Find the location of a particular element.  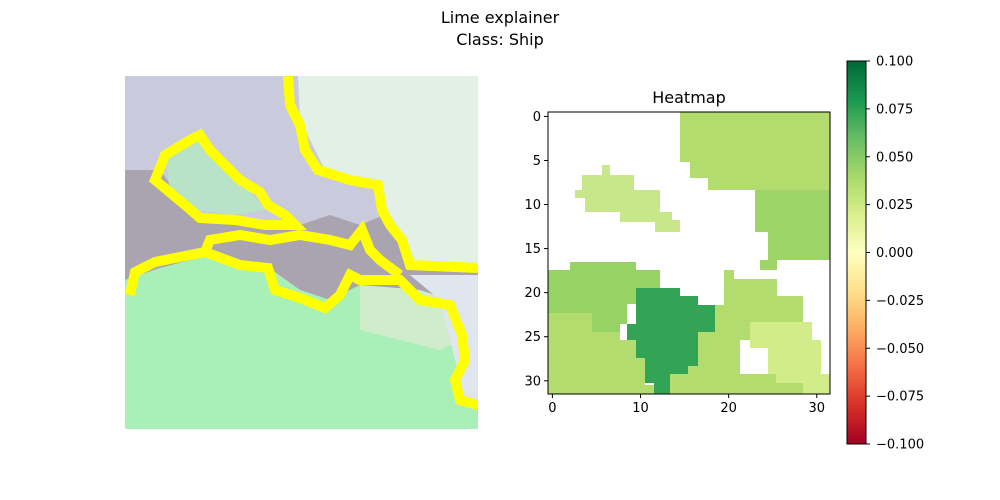

boundary-rock-inner is located at coordinates (301, 249).